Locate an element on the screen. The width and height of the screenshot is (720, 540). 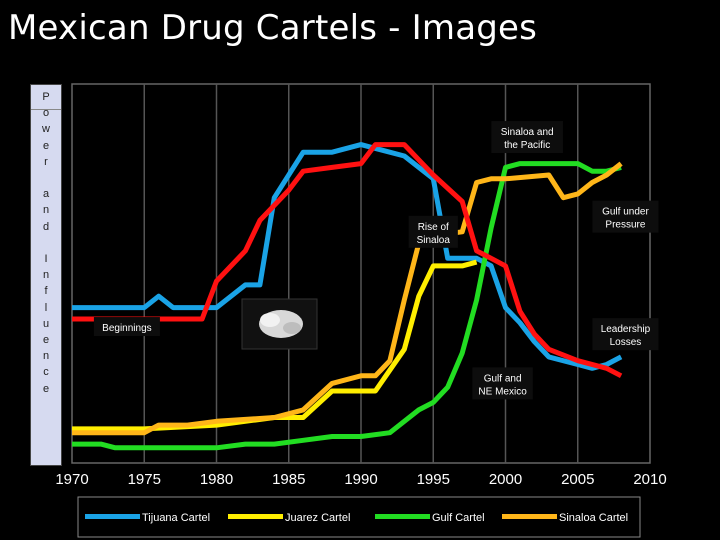
x-tick-label: 2000 is located at coordinates (505, 479).